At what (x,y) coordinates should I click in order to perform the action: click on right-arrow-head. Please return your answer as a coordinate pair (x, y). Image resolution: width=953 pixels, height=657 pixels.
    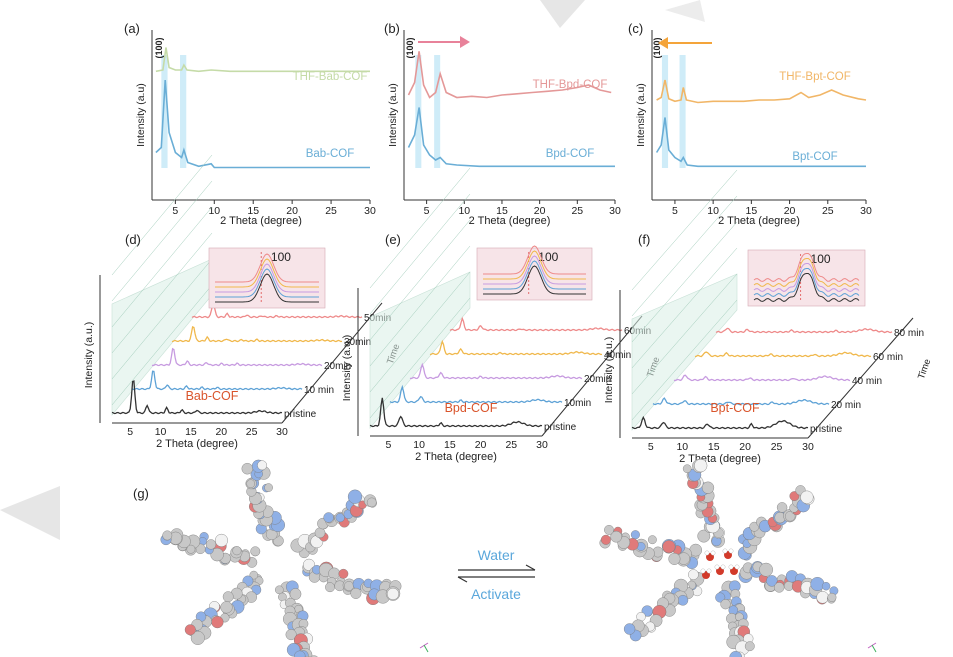
    Looking at the image, I should click on (465, 42).